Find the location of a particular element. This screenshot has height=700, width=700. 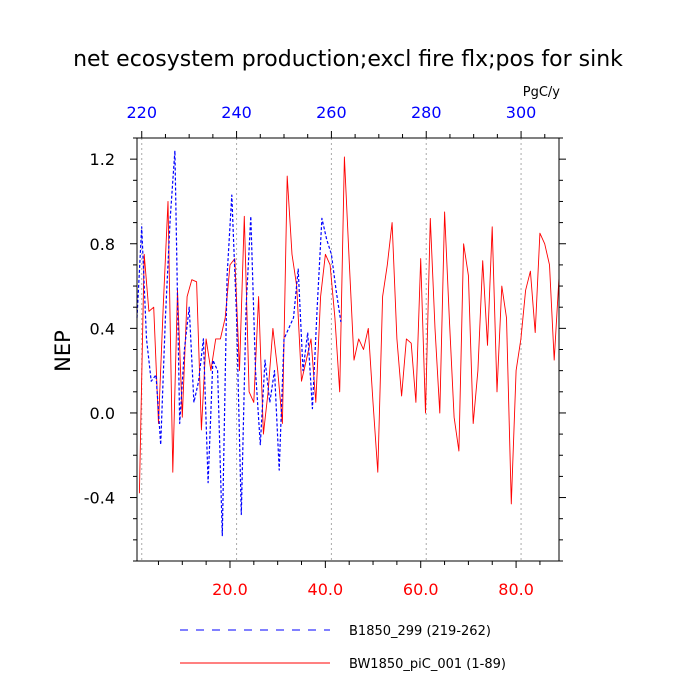

y-tick-label: 0.0 is located at coordinates (102, 413).